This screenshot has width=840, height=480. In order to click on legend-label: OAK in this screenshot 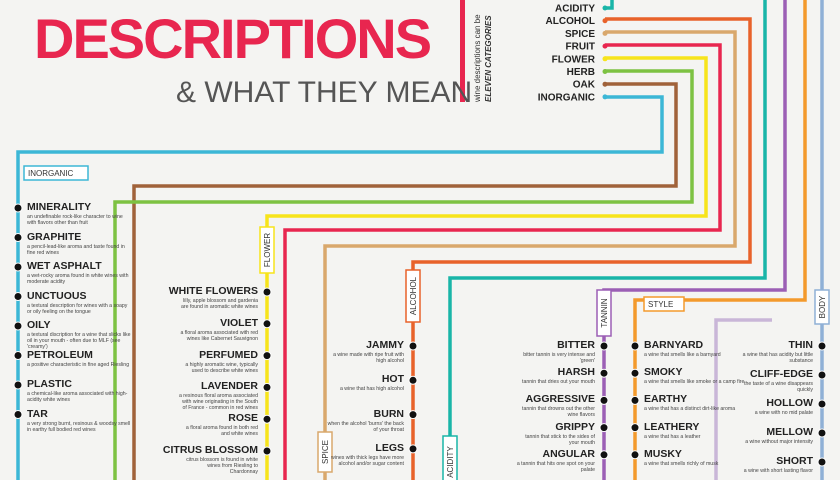, I will do `click(584, 85)`.